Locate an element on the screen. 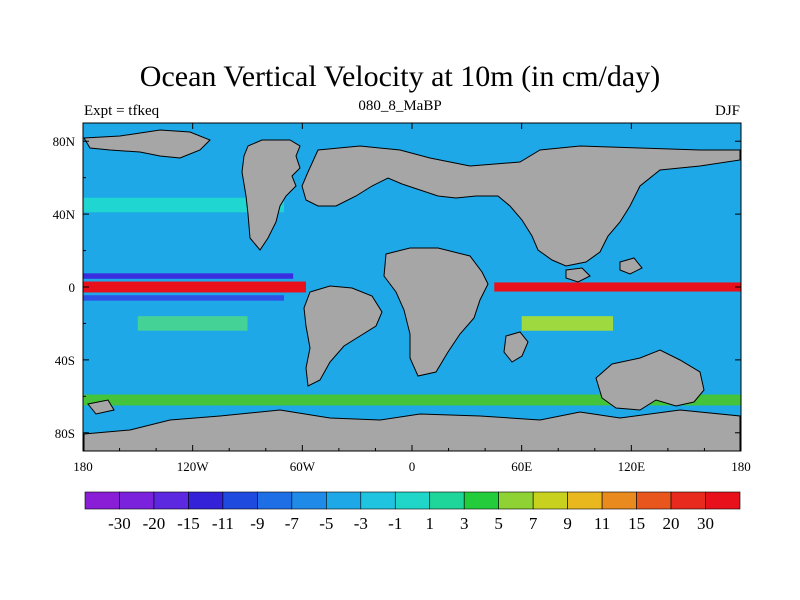 Image resolution: width=800 pixels, height=600 pixels. continent-south-america is located at coordinates (343, 336).